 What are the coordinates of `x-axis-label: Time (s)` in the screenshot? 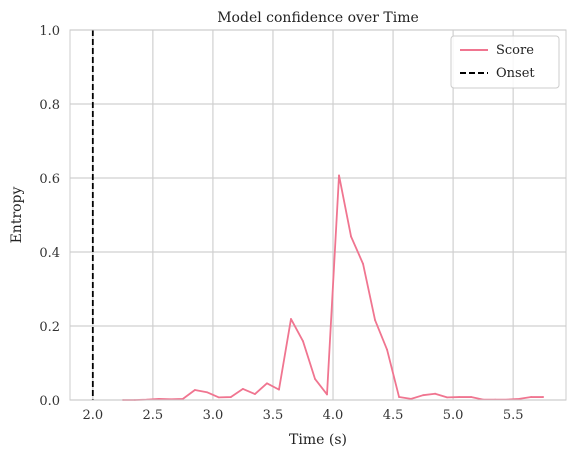 It's located at (318, 440).